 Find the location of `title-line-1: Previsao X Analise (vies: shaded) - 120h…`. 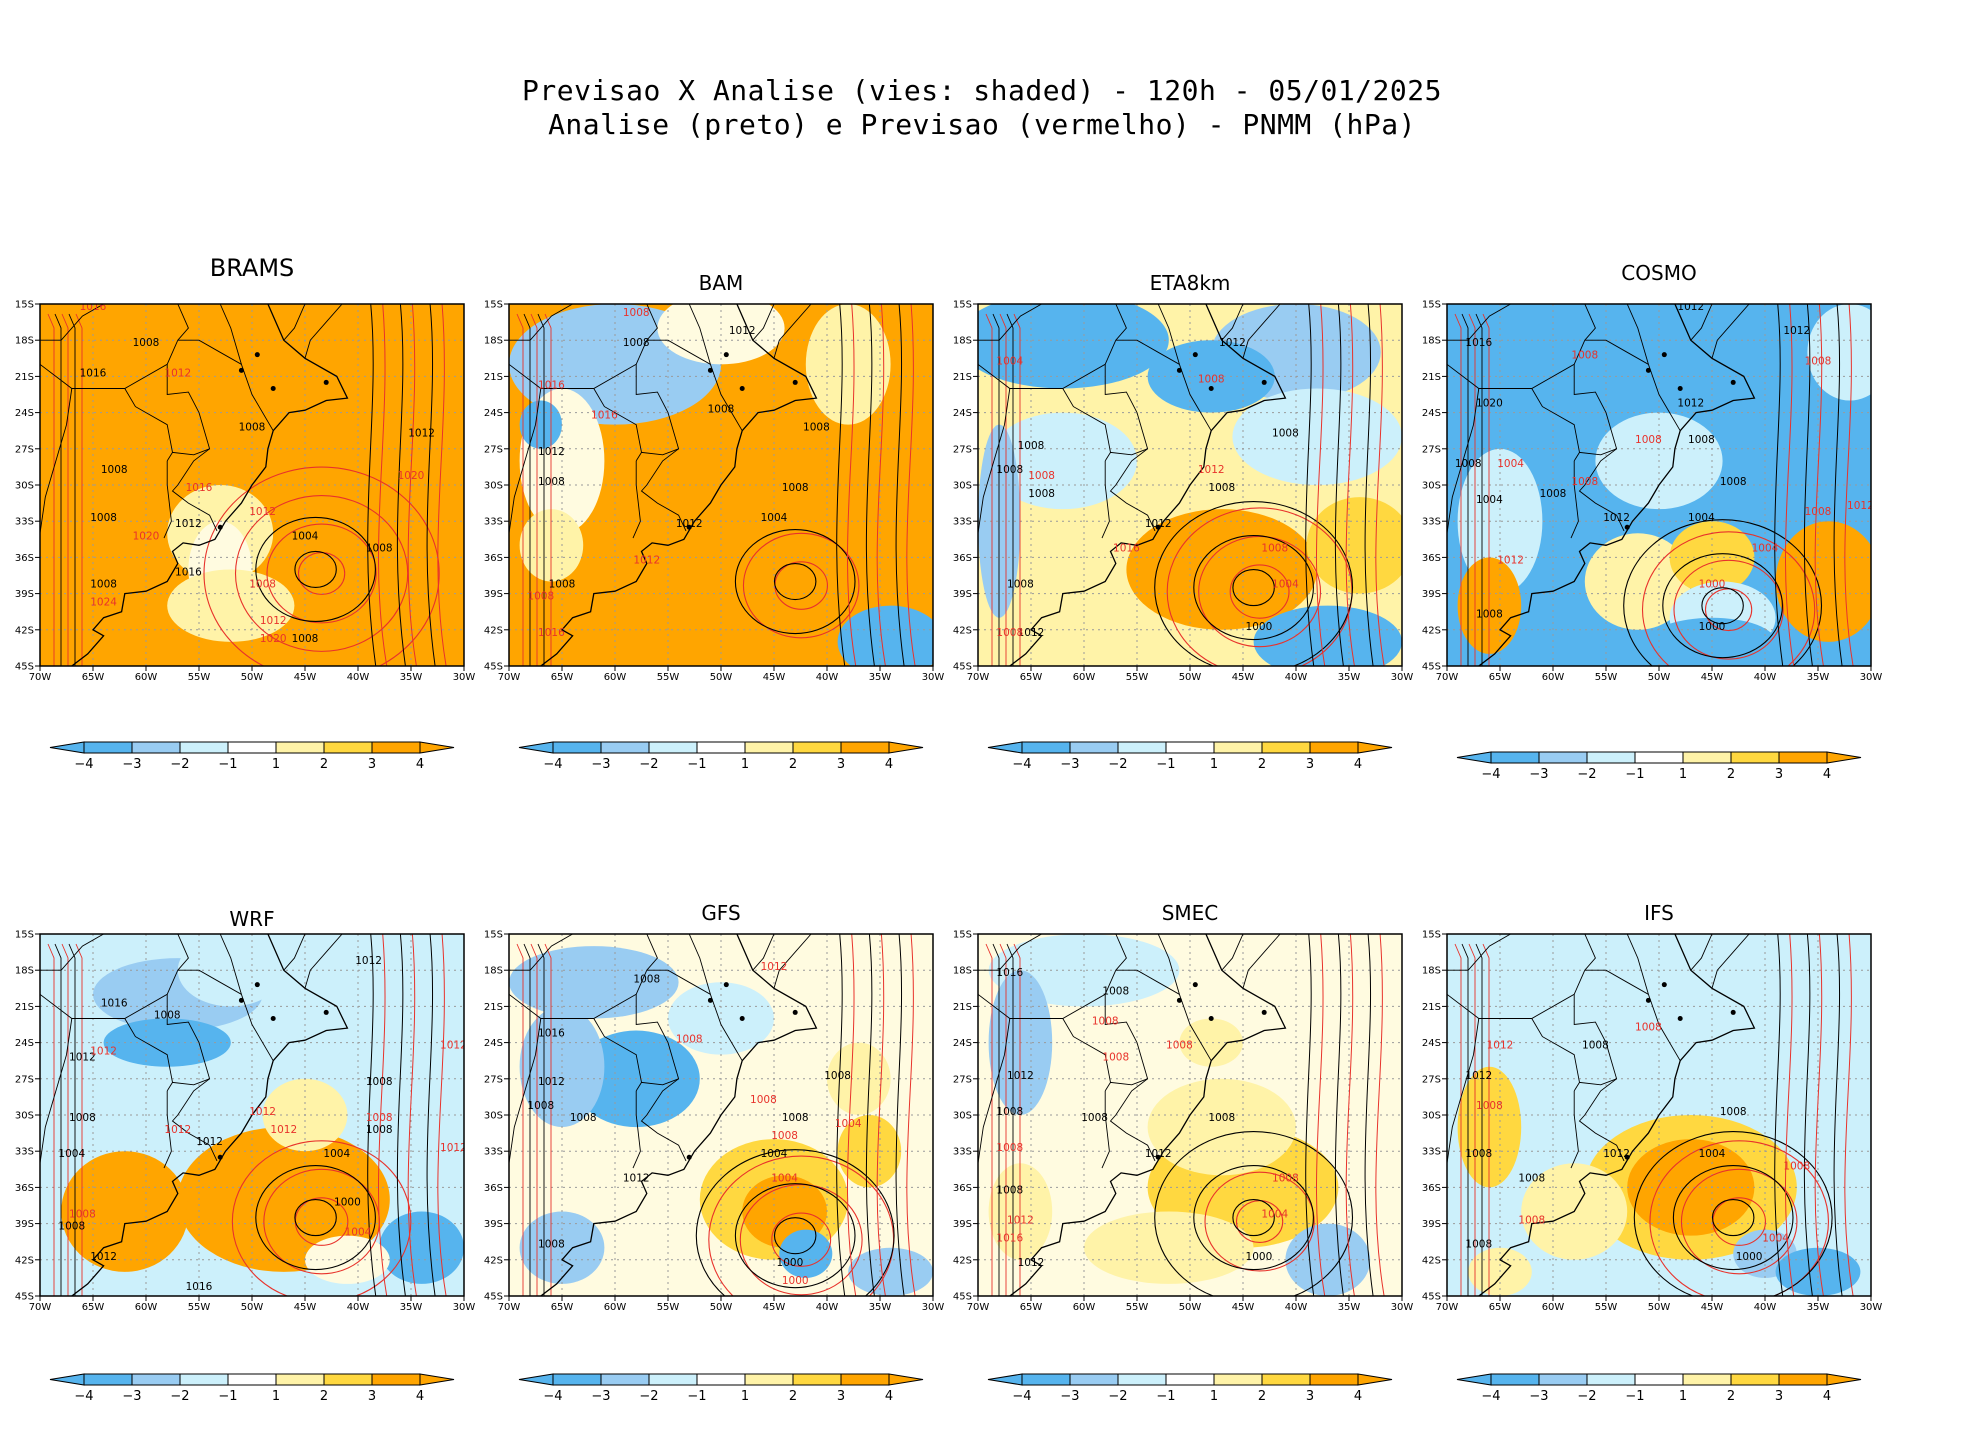

title-line-1: Previsao X Analise (vies: shaded) - 120h… is located at coordinates (982, 90).